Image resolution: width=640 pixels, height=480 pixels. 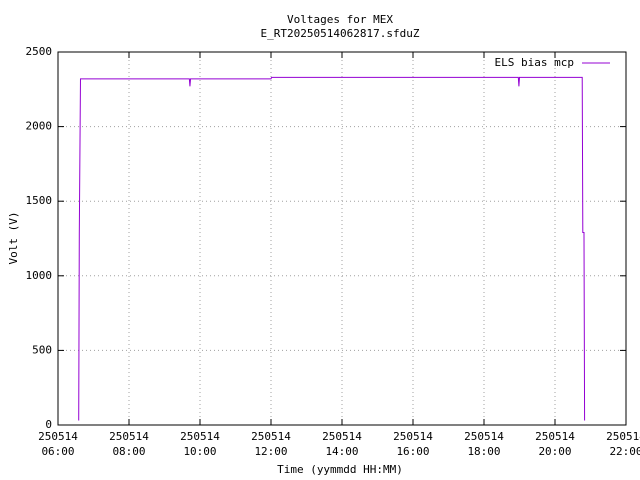 What do you see at coordinates (13, 238) in the screenshot?
I see `y-axis-label: Volt (V)` at bounding box center [13, 238].